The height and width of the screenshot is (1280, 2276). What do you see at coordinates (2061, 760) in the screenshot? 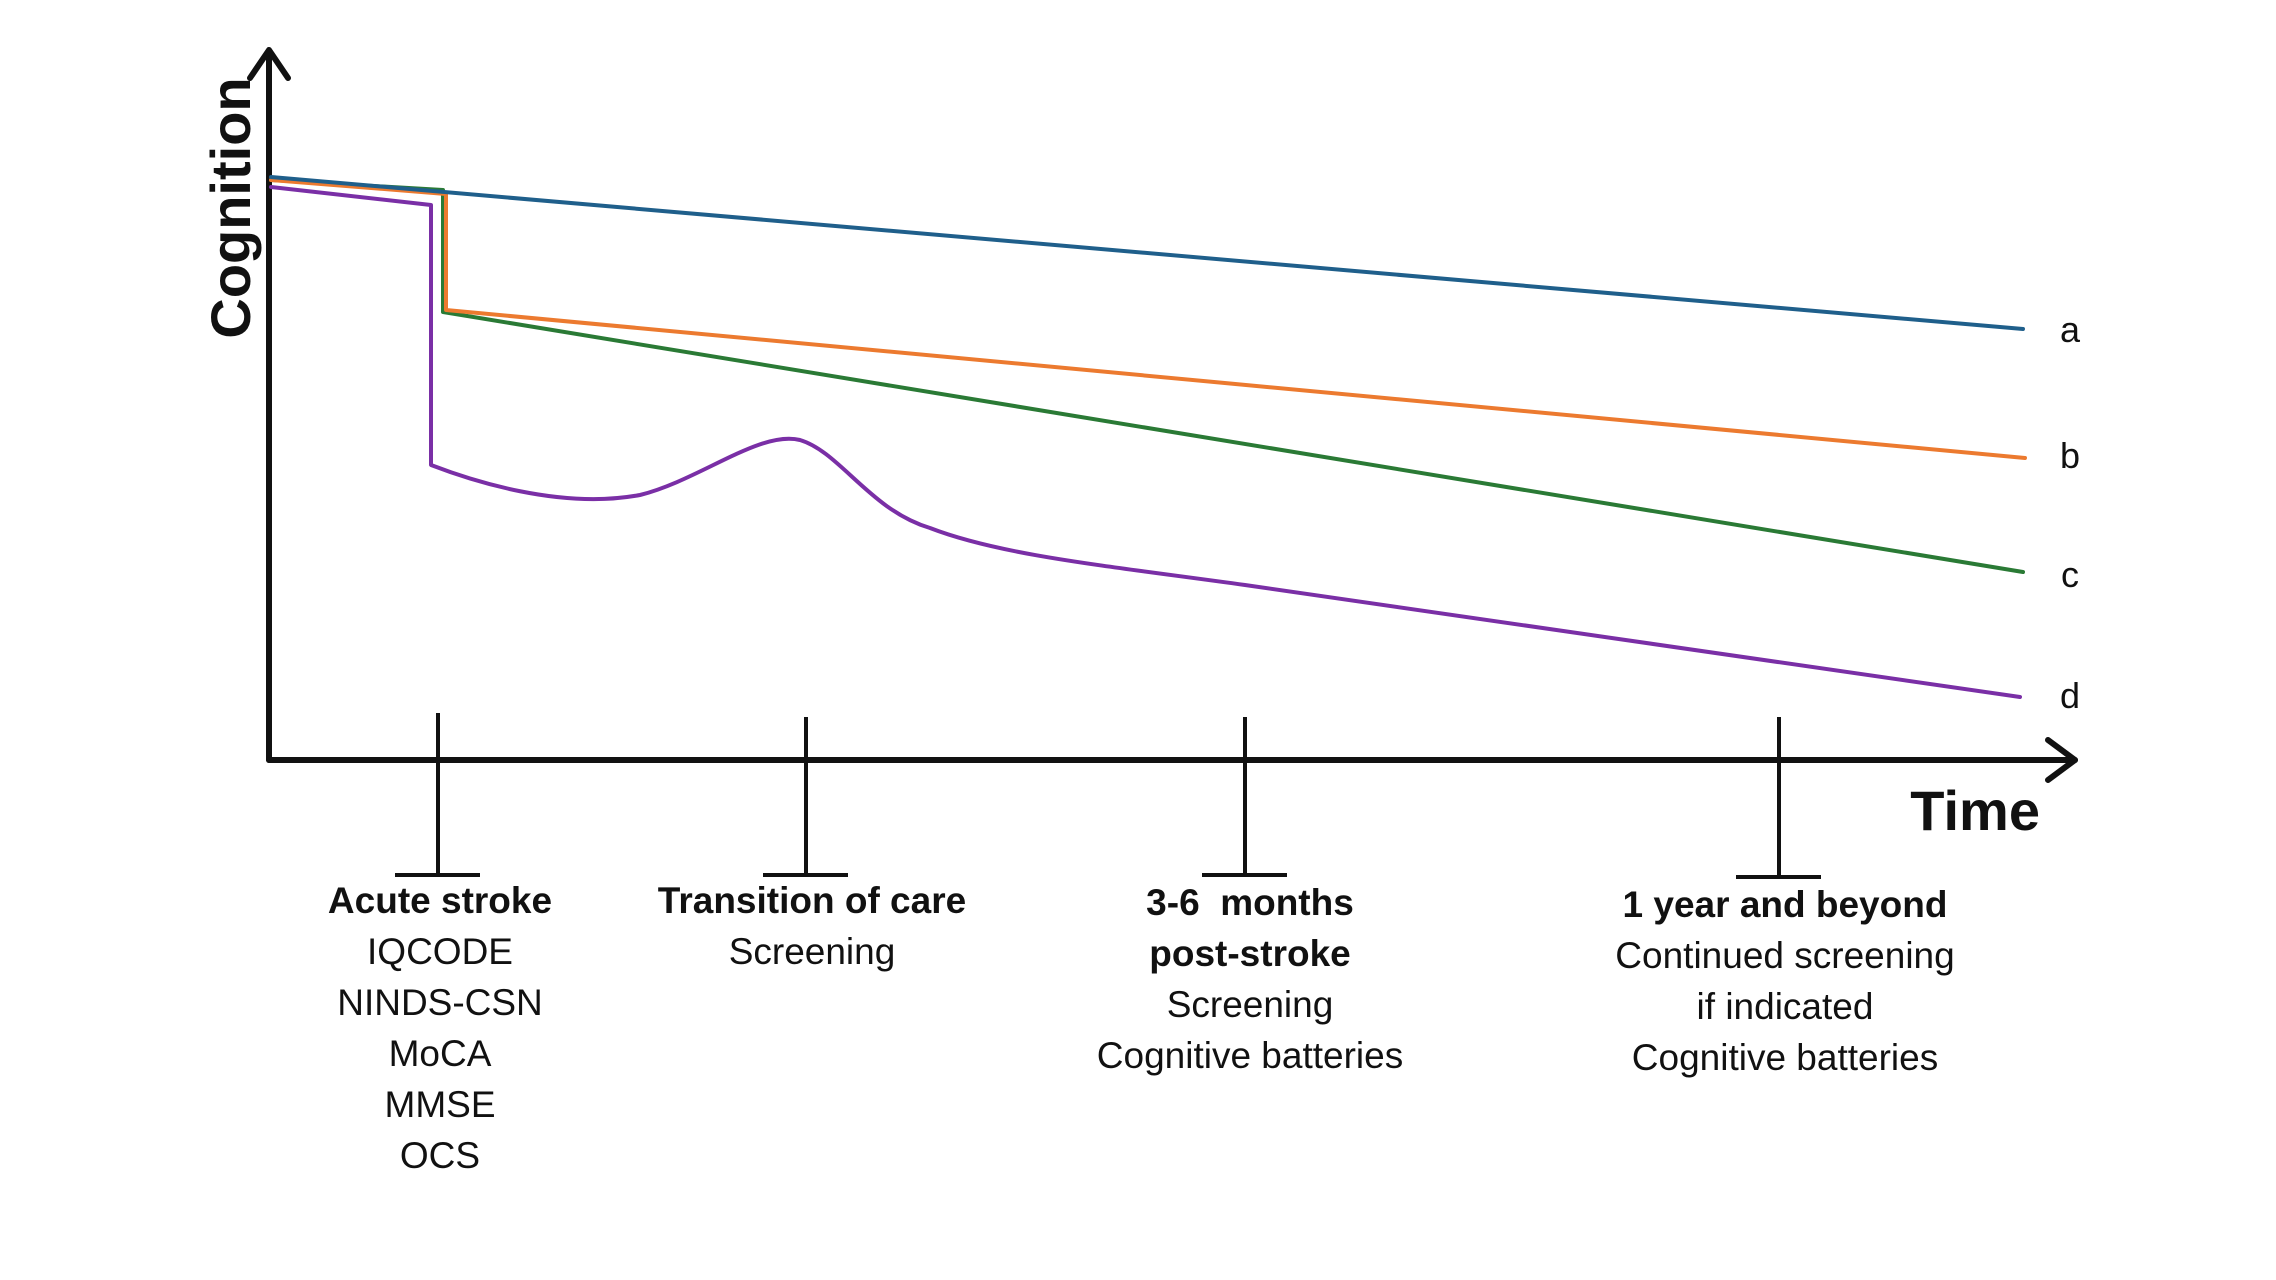
I see `x-axis-arrow-icon` at bounding box center [2061, 760].